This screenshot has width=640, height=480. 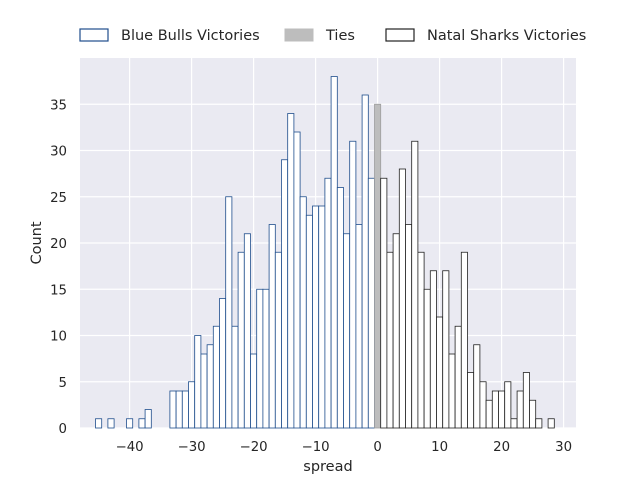 What do you see at coordinates (254, 447) in the screenshot?
I see `x-tick-label: −20` at bounding box center [254, 447].